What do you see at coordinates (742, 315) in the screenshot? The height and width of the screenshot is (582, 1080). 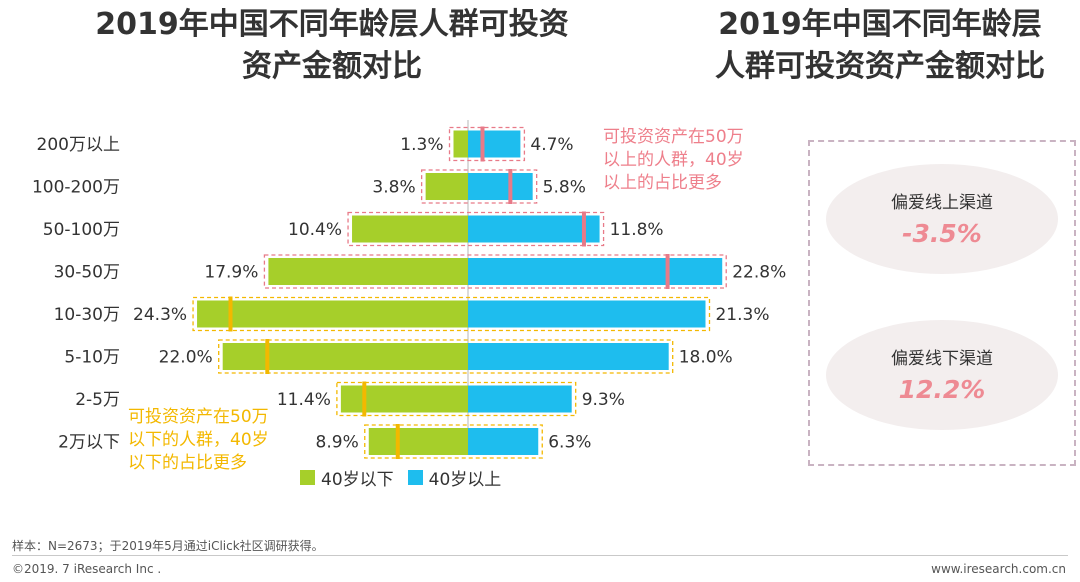 I see `value-label-over40-4: 21.3%` at bounding box center [742, 315].